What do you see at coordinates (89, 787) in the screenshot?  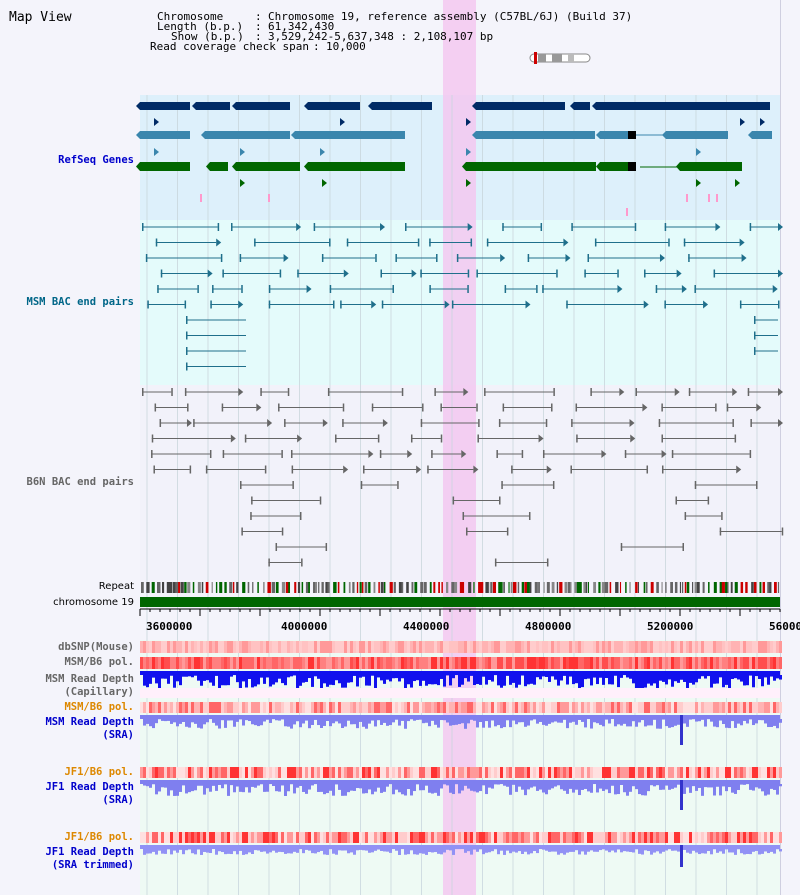 I see `jf1-read-depth-sra-label: JF1 Read Depth` at bounding box center [89, 787].